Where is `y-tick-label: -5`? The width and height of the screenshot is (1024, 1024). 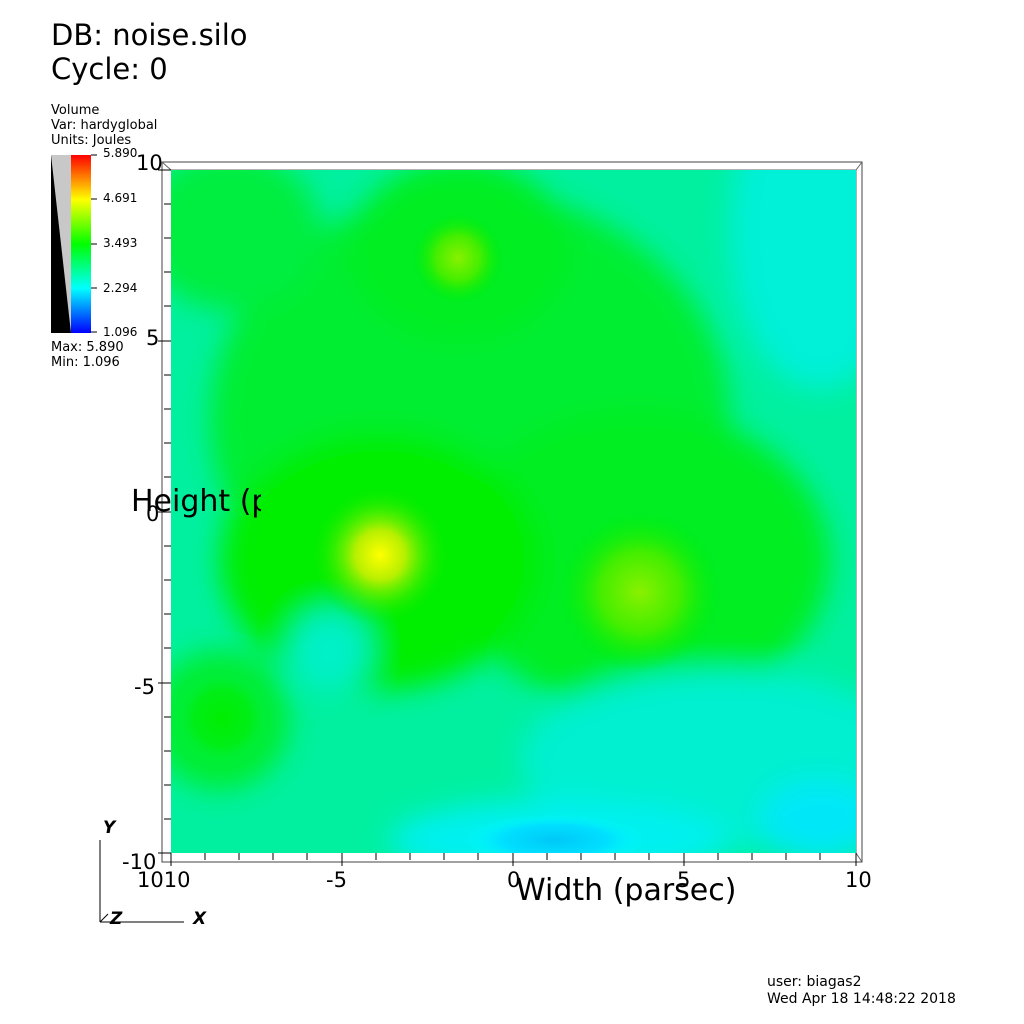 y-tick-label: -5 is located at coordinates (144, 687).